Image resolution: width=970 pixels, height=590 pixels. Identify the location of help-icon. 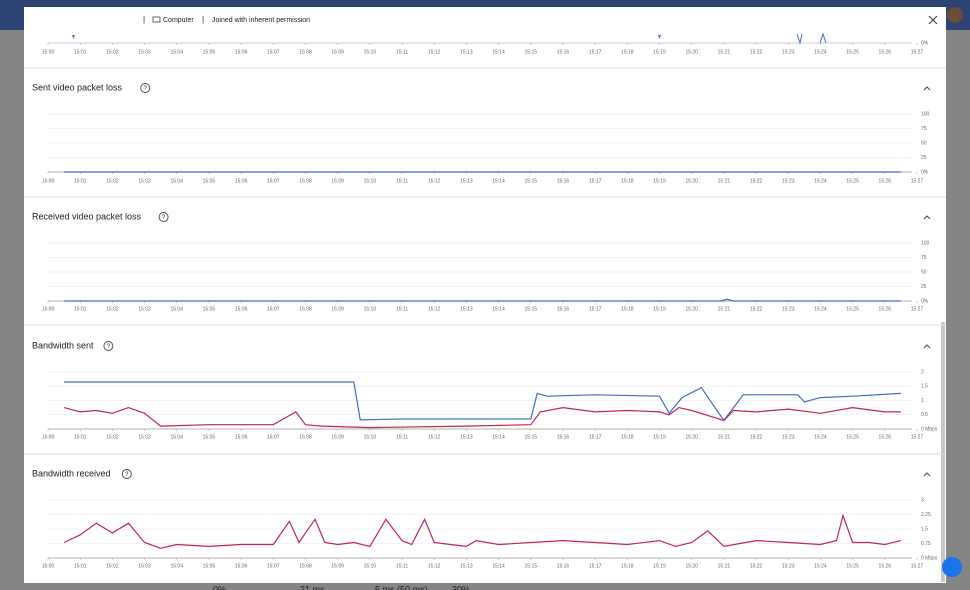
(145, 88).